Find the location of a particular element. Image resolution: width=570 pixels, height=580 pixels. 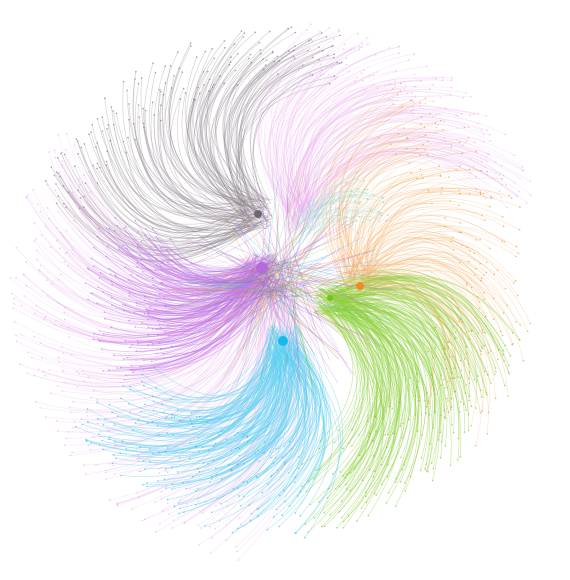

node-teal is located at coordinates (352, 222).